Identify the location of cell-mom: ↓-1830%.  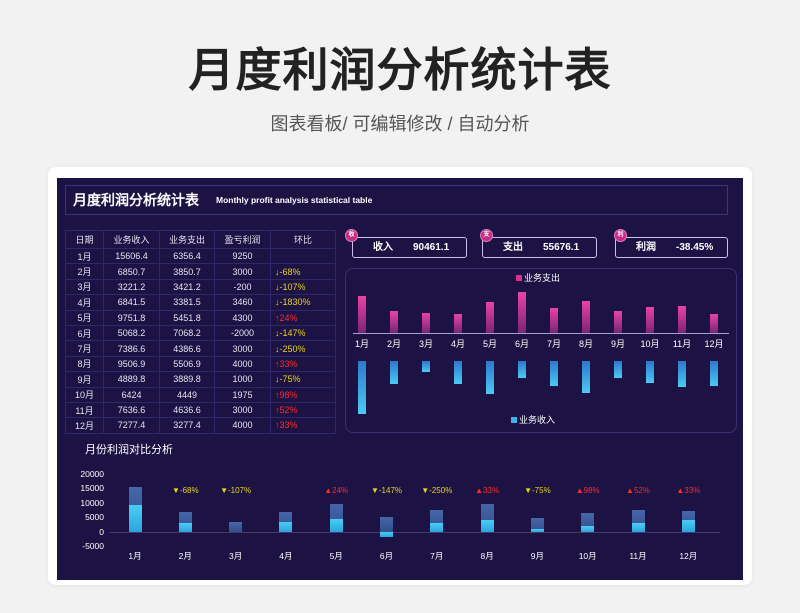
(303, 302).